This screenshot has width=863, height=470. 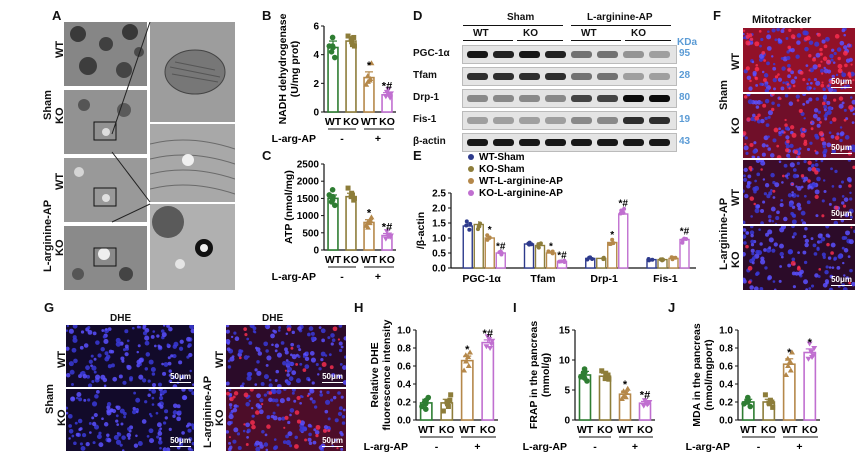 What do you see at coordinates (471, 157) in the screenshot?
I see `legend-marker` at bounding box center [471, 157].